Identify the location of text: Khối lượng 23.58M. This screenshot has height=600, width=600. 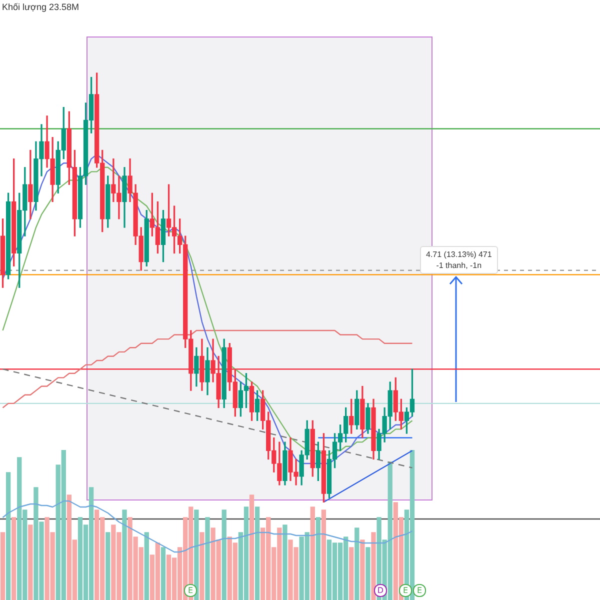
(40, 7).